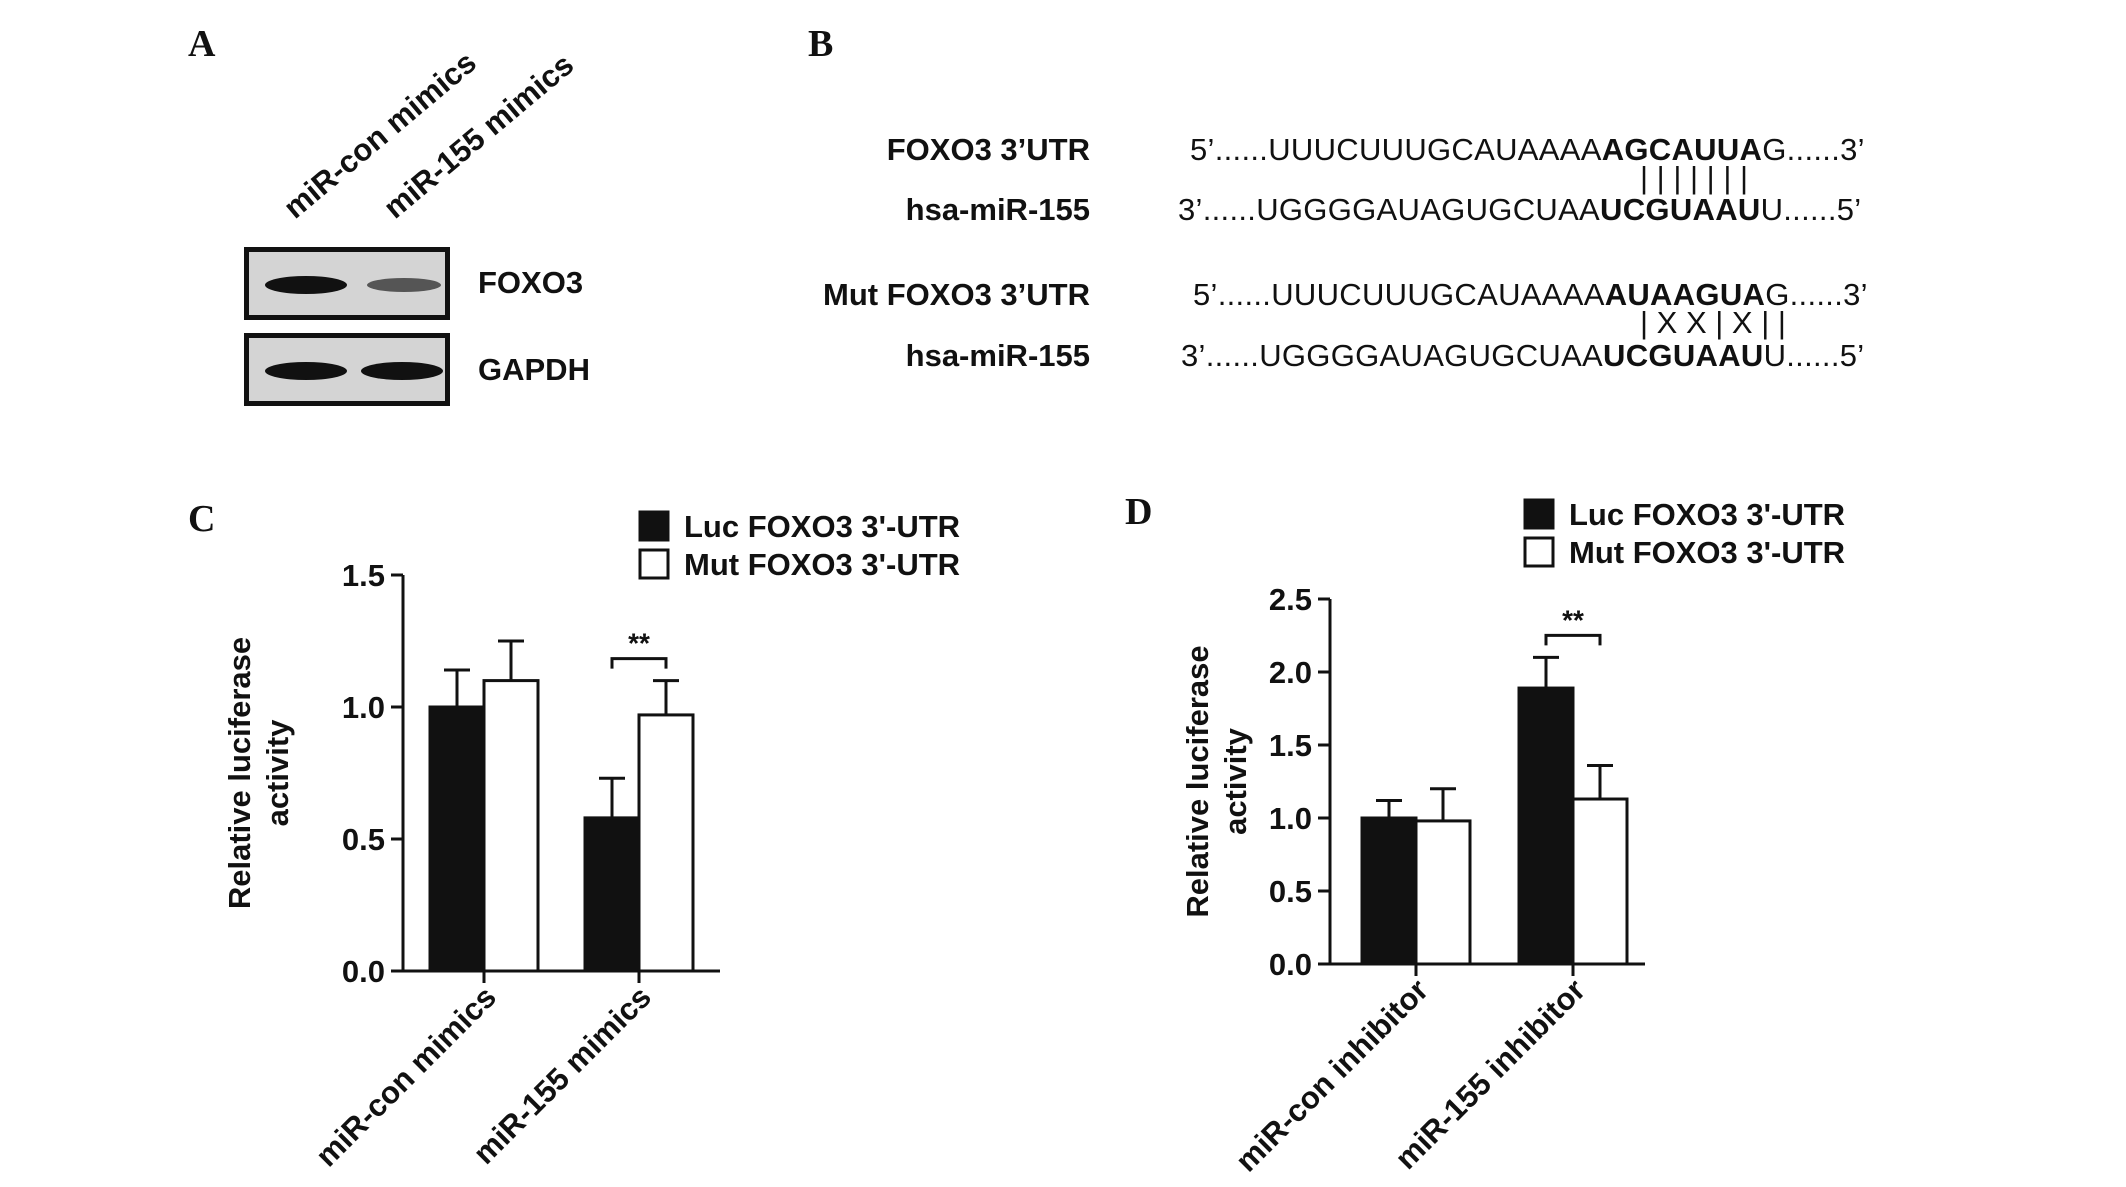 Image resolution: width=2126 pixels, height=1187 pixels. I want to click on y-tick-label: 2.0, so click(1290, 672).